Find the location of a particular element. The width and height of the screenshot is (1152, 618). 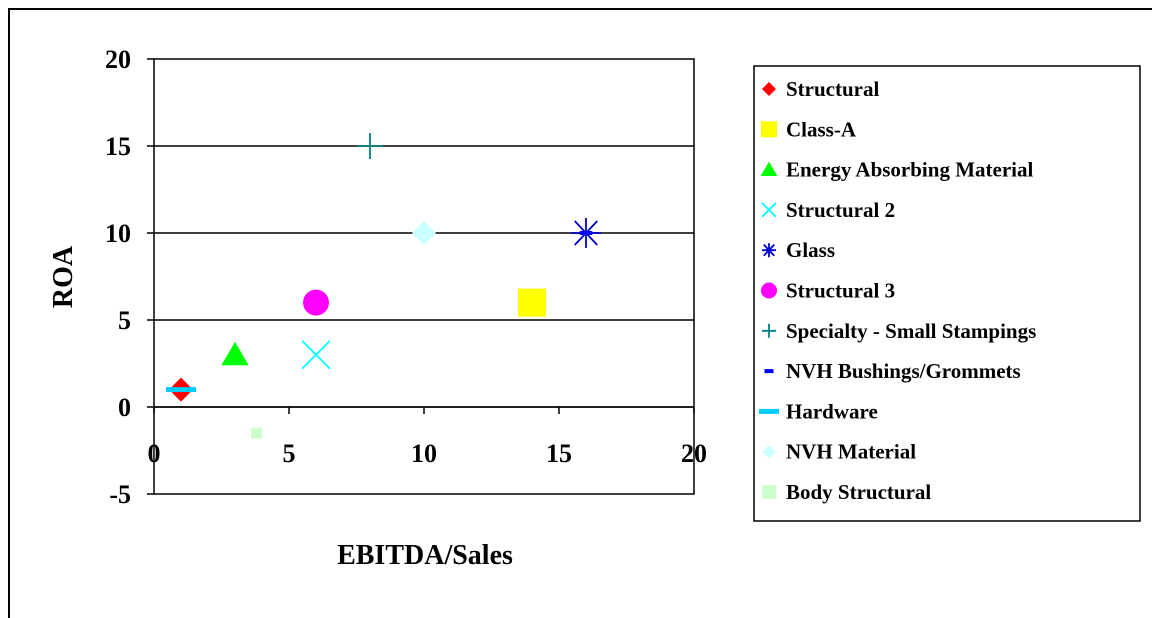

legend-label: Glass is located at coordinates (810, 250).